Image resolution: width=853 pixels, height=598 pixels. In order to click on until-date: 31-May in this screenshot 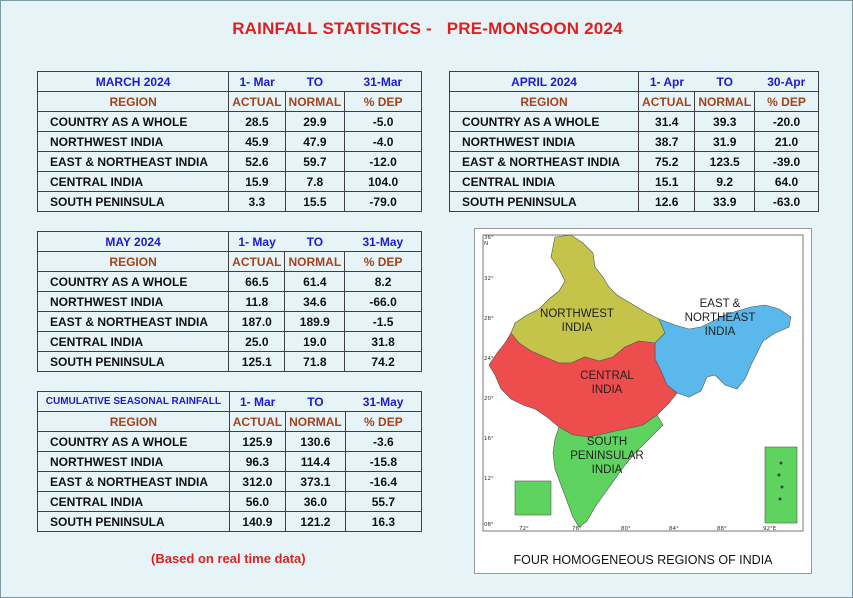, I will do `click(383, 241)`.